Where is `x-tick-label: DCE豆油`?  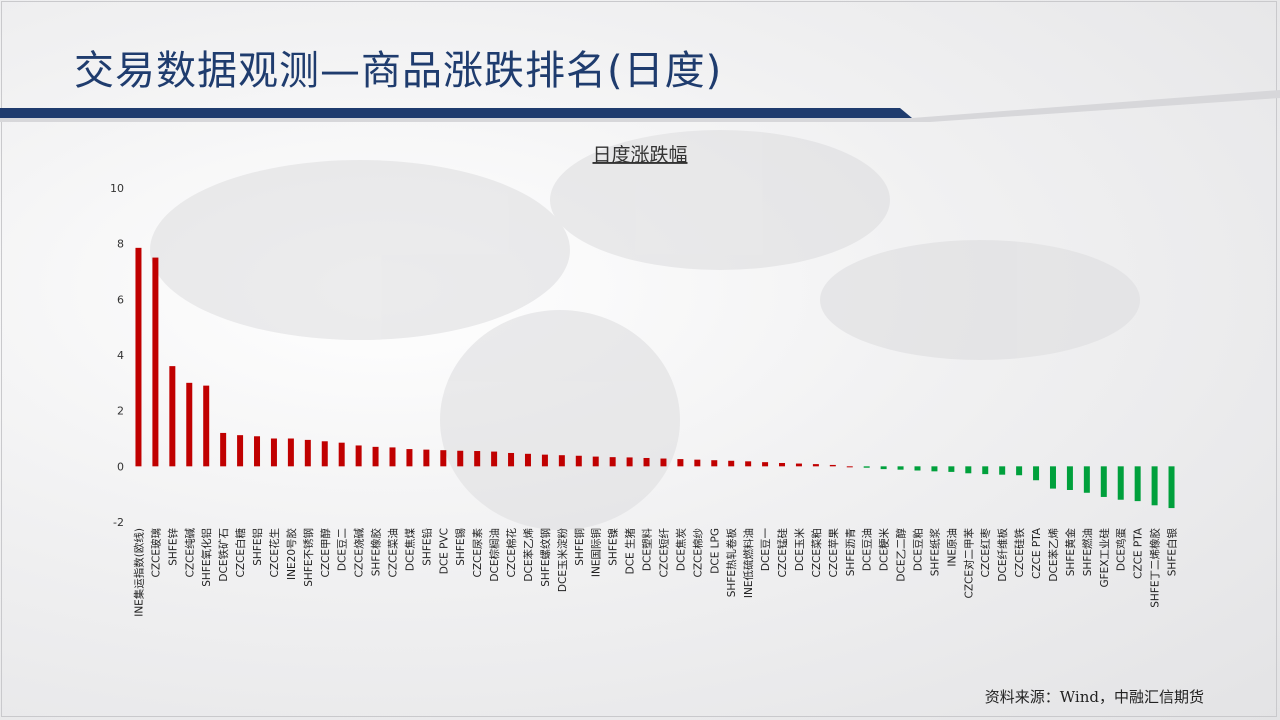 x-tick-label: DCE豆油 is located at coordinates (867, 549).